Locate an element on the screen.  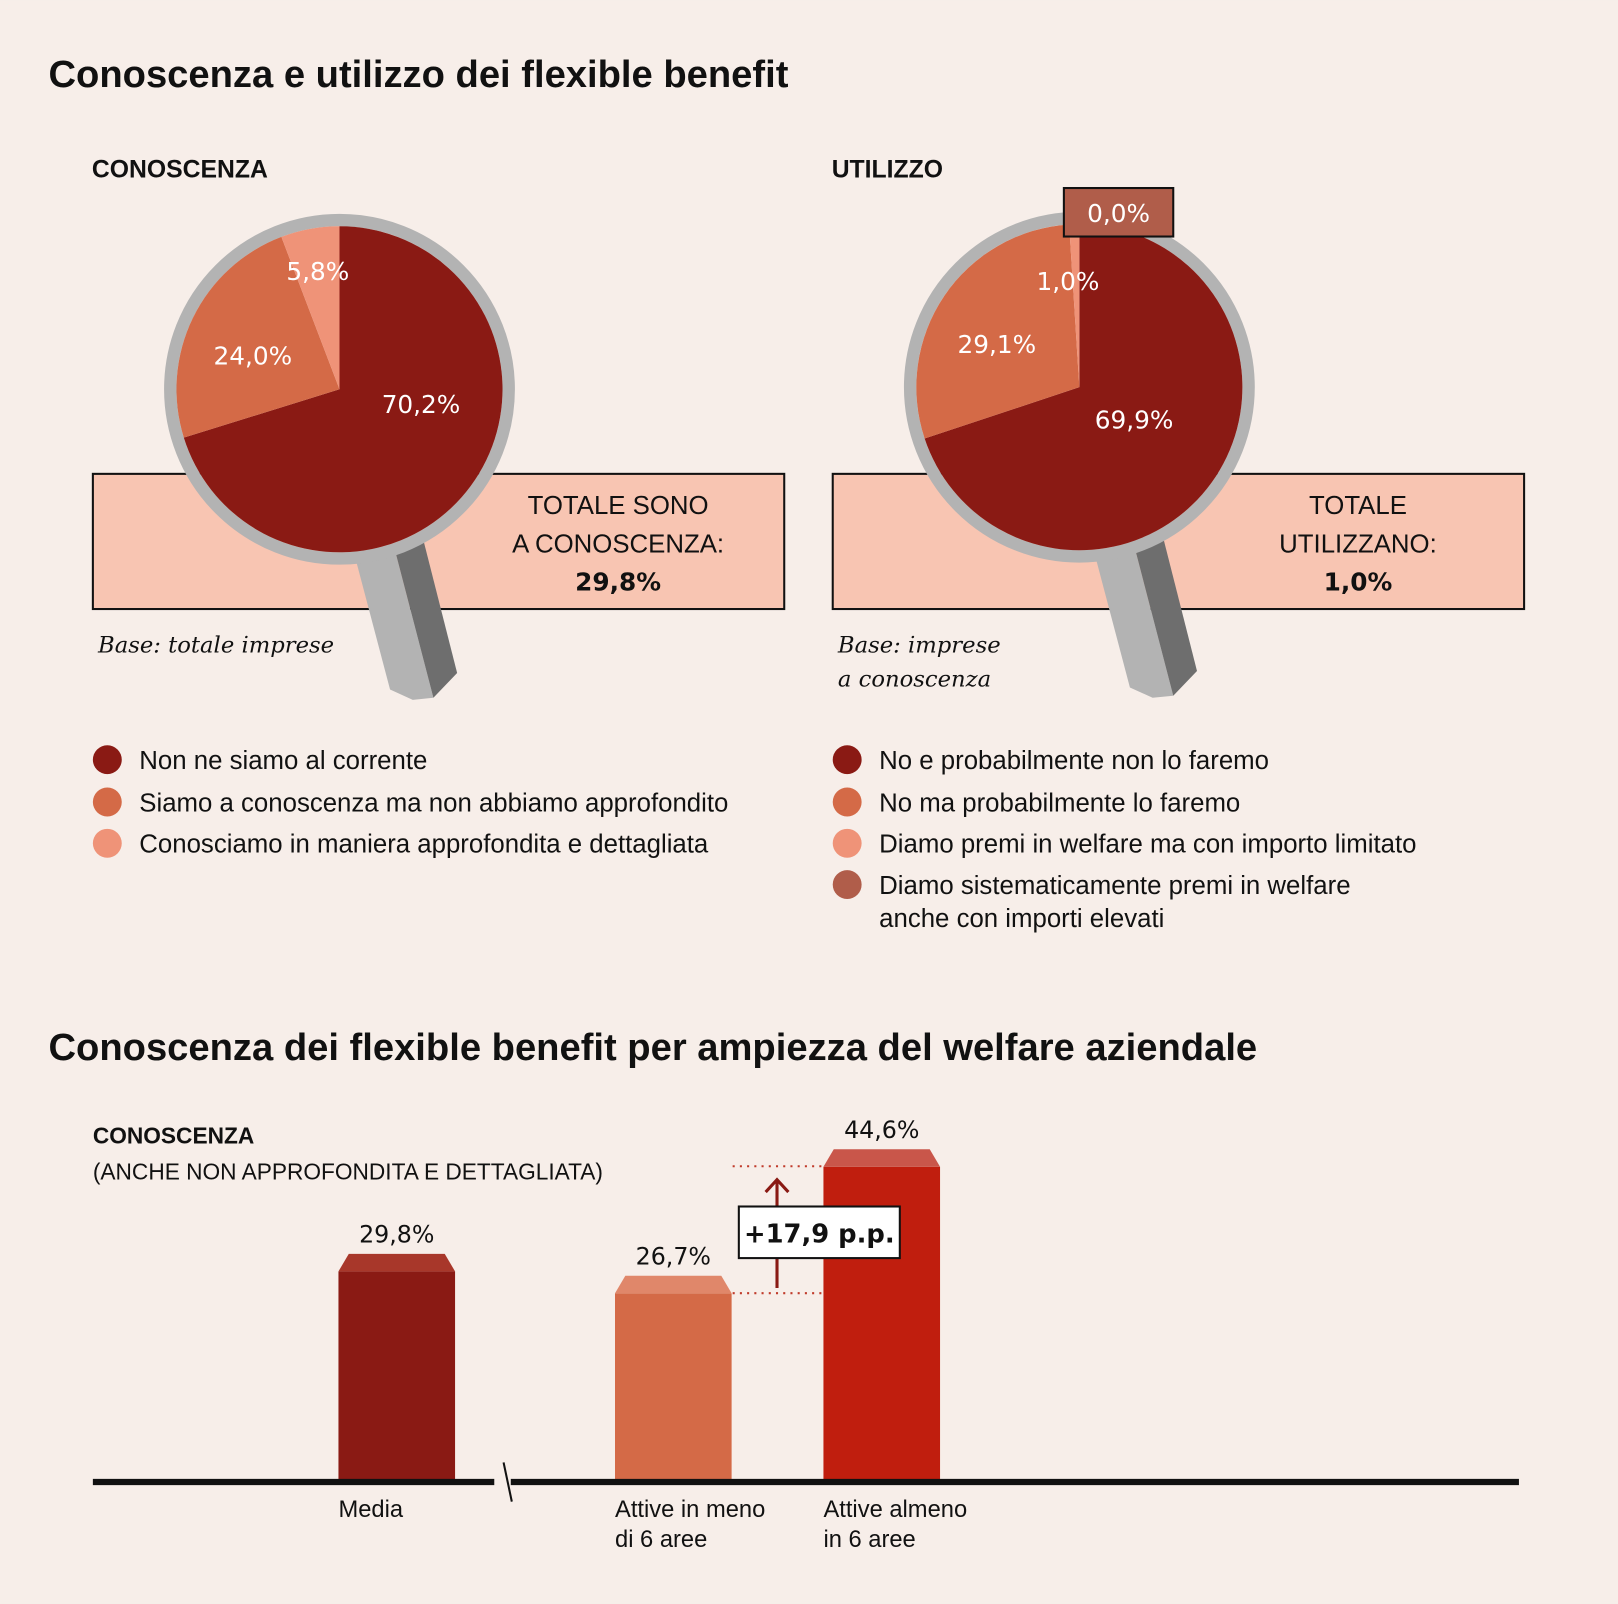
legend-item: No e probabilmente non lo faremo is located at coordinates (1074, 761).